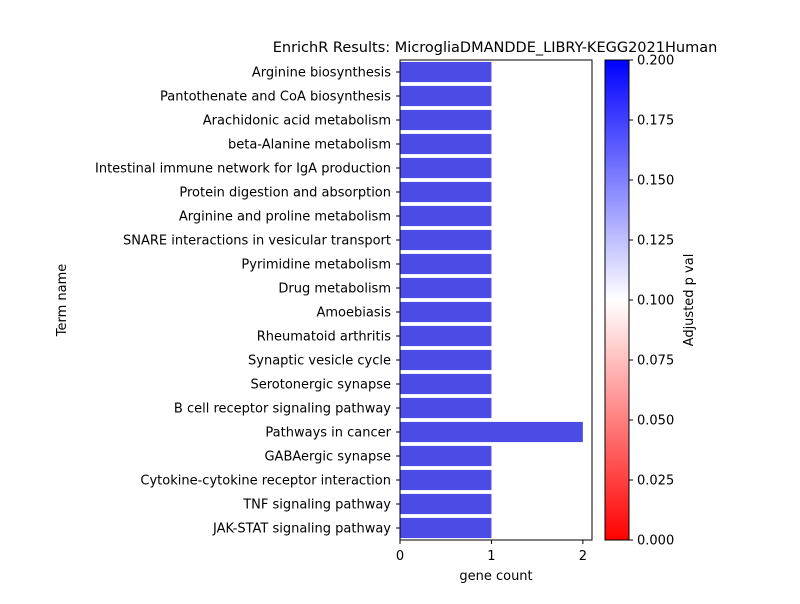  What do you see at coordinates (655, 301) in the screenshot?
I see `colorbar-tick-label: 0.100` at bounding box center [655, 301].